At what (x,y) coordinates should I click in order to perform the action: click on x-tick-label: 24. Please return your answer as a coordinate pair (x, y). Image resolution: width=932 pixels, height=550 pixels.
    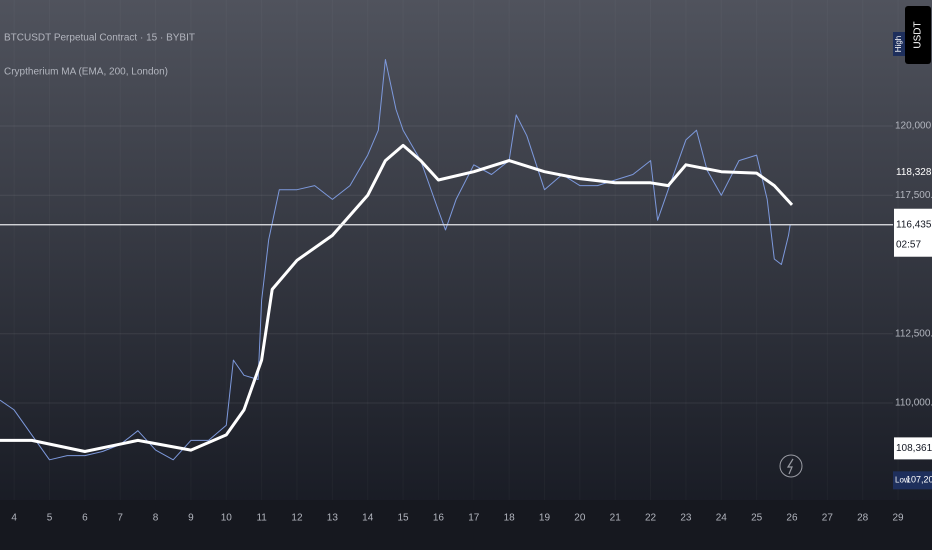
    Looking at the image, I should click on (722, 518).